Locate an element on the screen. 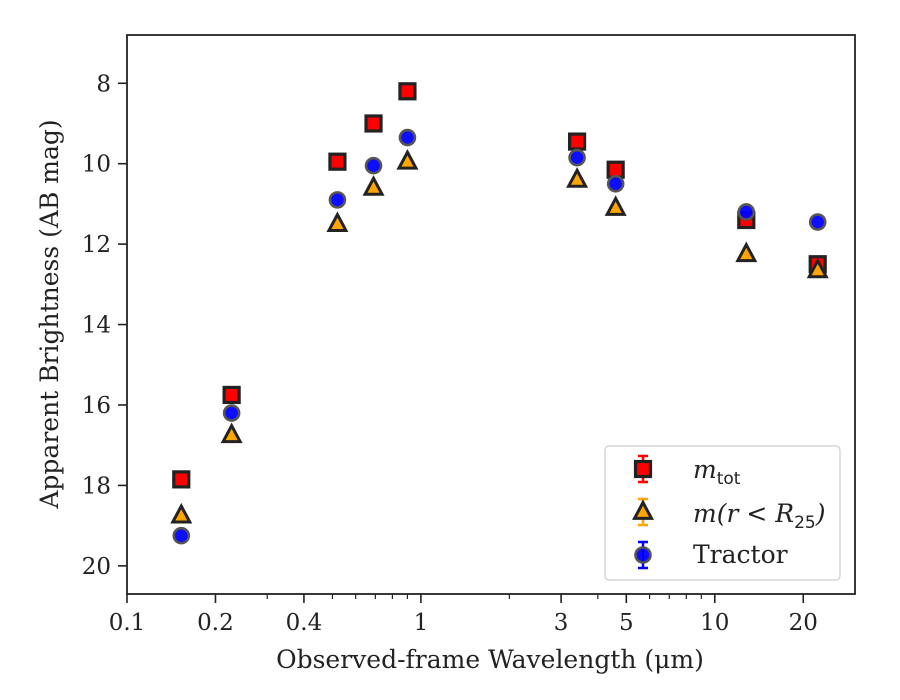  x-tick-label: 0.1 is located at coordinates (127, 623).